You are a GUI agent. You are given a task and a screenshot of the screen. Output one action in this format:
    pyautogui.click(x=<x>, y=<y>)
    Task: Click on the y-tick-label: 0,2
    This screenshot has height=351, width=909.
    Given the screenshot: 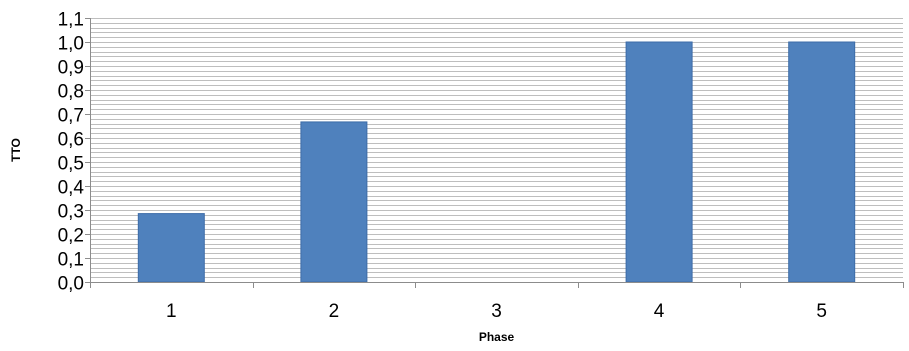 What is the action you would take?
    pyautogui.click(x=71, y=236)
    